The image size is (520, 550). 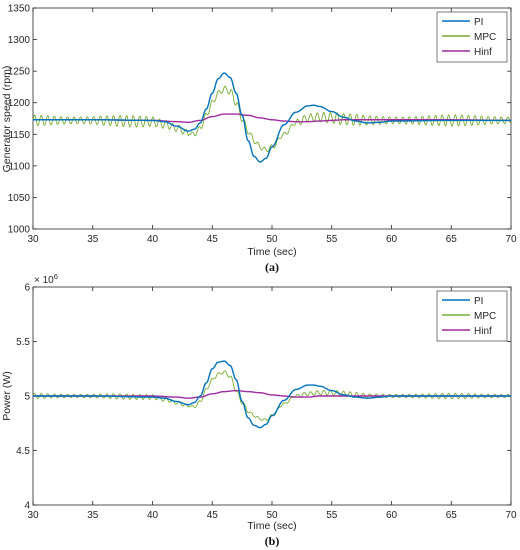 I want to click on chart-b-series-line-mpc, so click(x=272, y=395).